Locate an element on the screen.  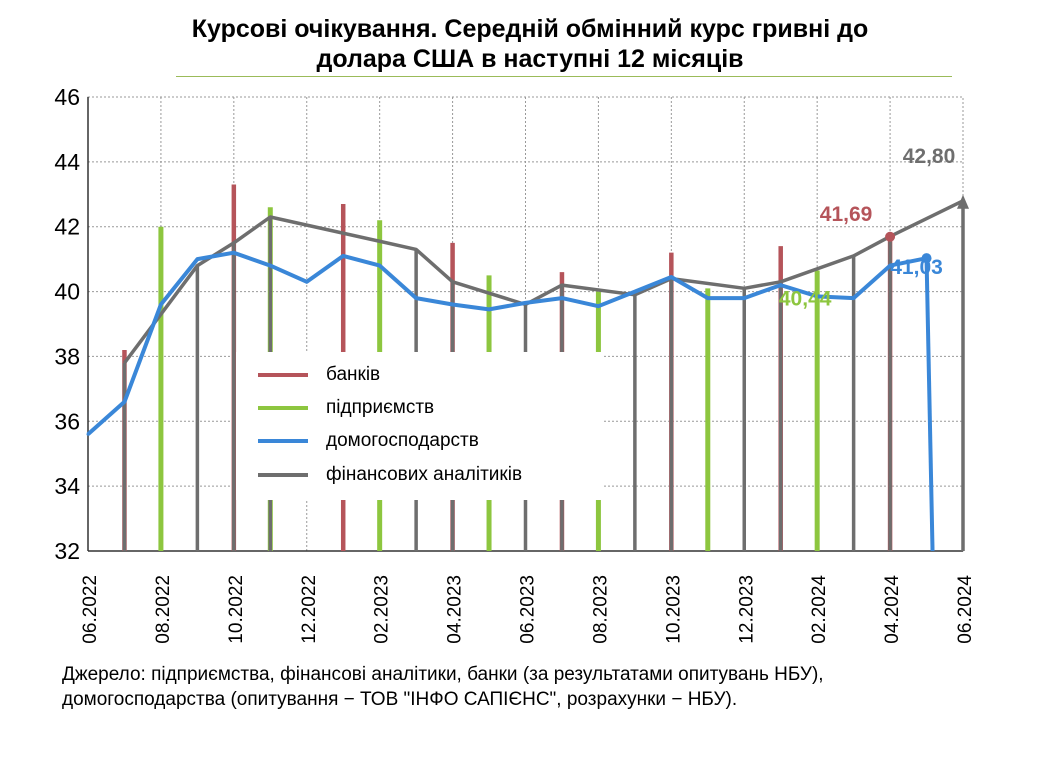
x-tick-label: 04.2023 is located at coordinates (455, 609).